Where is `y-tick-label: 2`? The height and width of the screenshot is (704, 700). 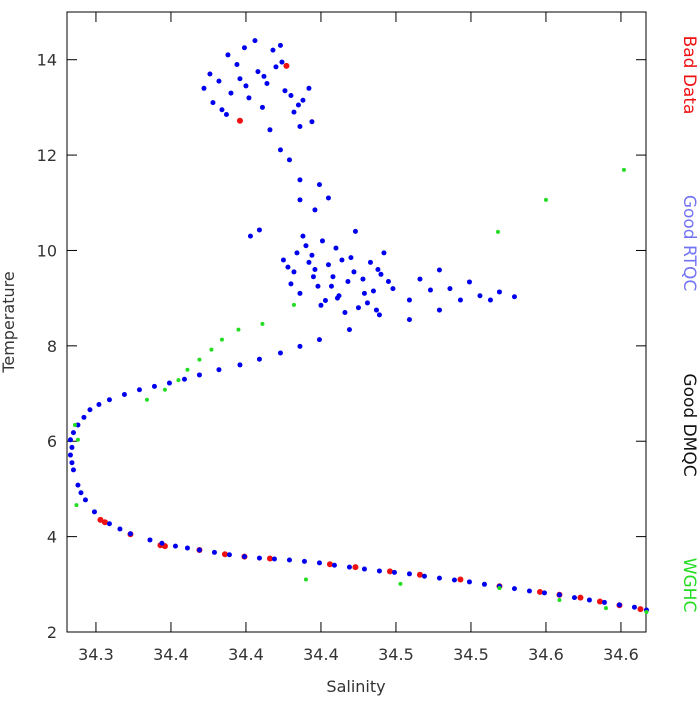 y-tick-label: 2 is located at coordinates (52, 632).